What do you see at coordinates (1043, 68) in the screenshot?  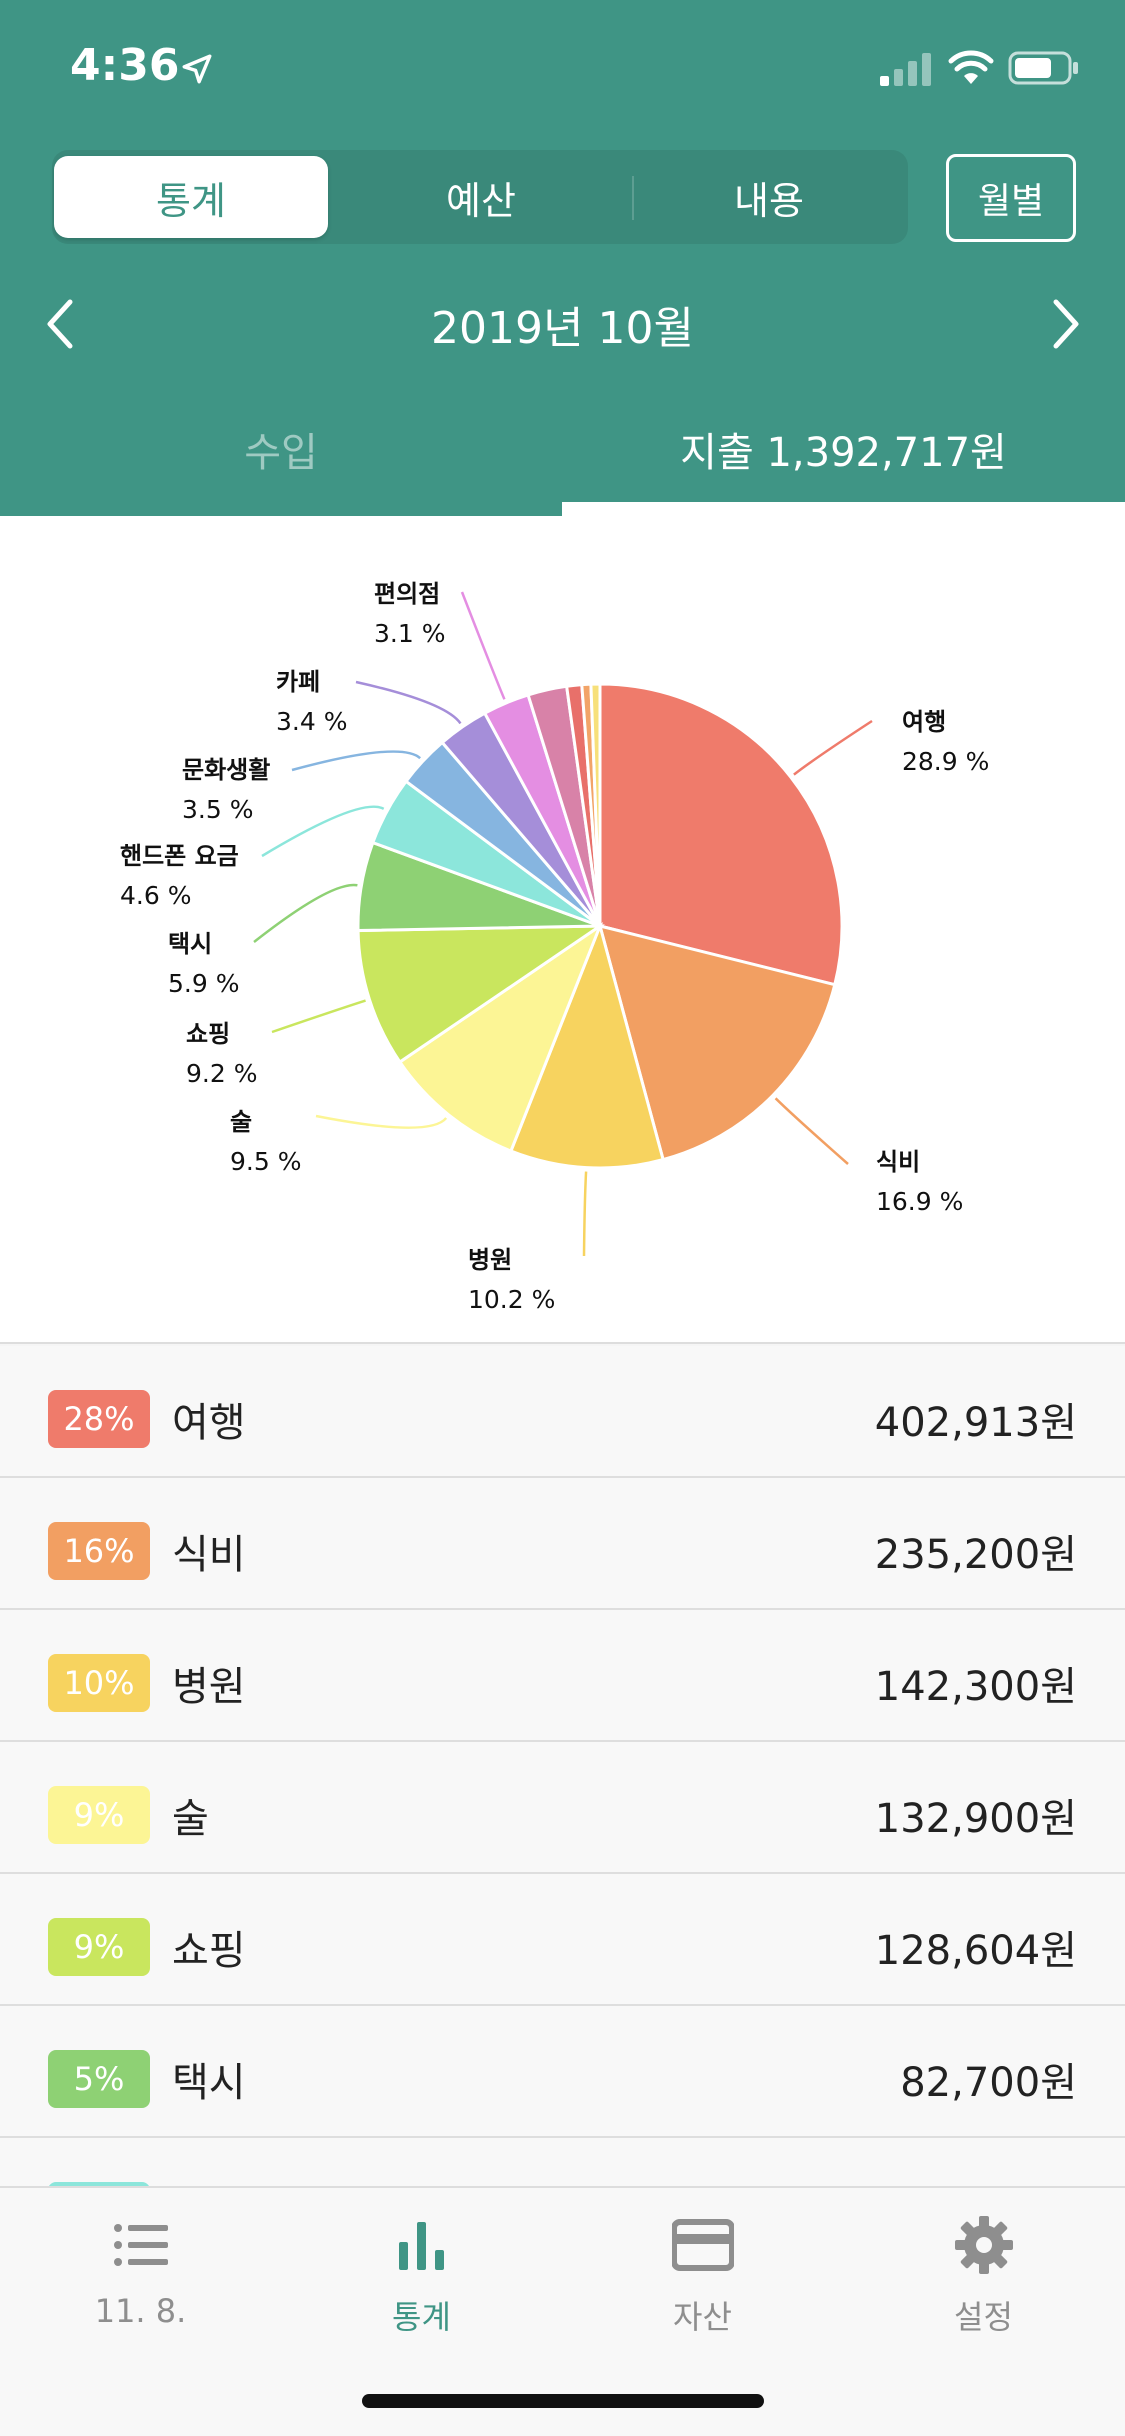 I see `battery-icon` at bounding box center [1043, 68].